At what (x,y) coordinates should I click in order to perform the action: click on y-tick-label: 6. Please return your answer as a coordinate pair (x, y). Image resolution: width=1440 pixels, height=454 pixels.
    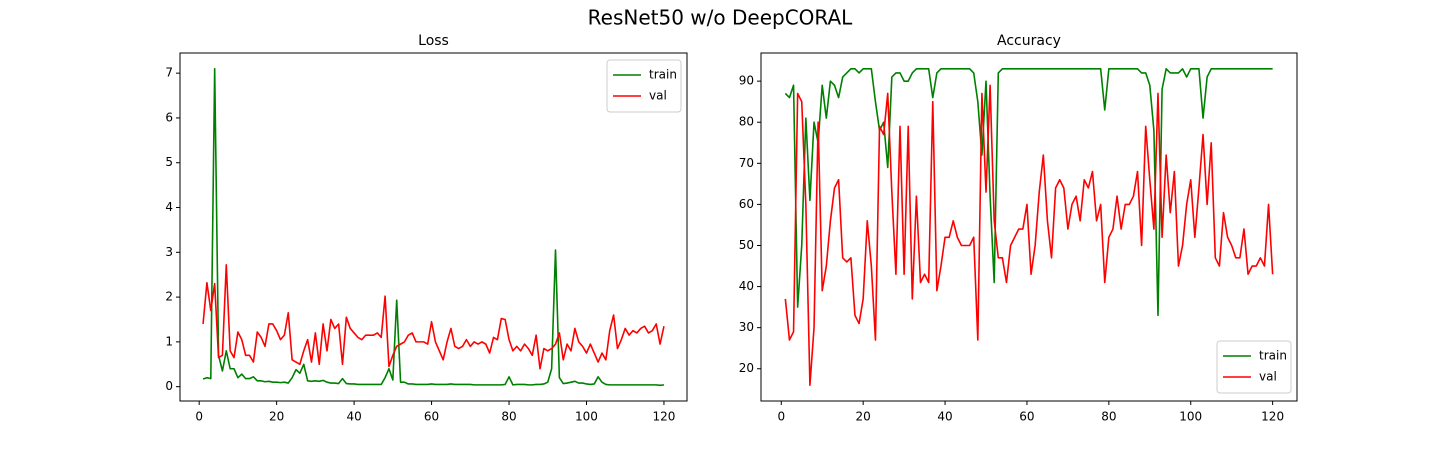
    Looking at the image, I should click on (169, 117).